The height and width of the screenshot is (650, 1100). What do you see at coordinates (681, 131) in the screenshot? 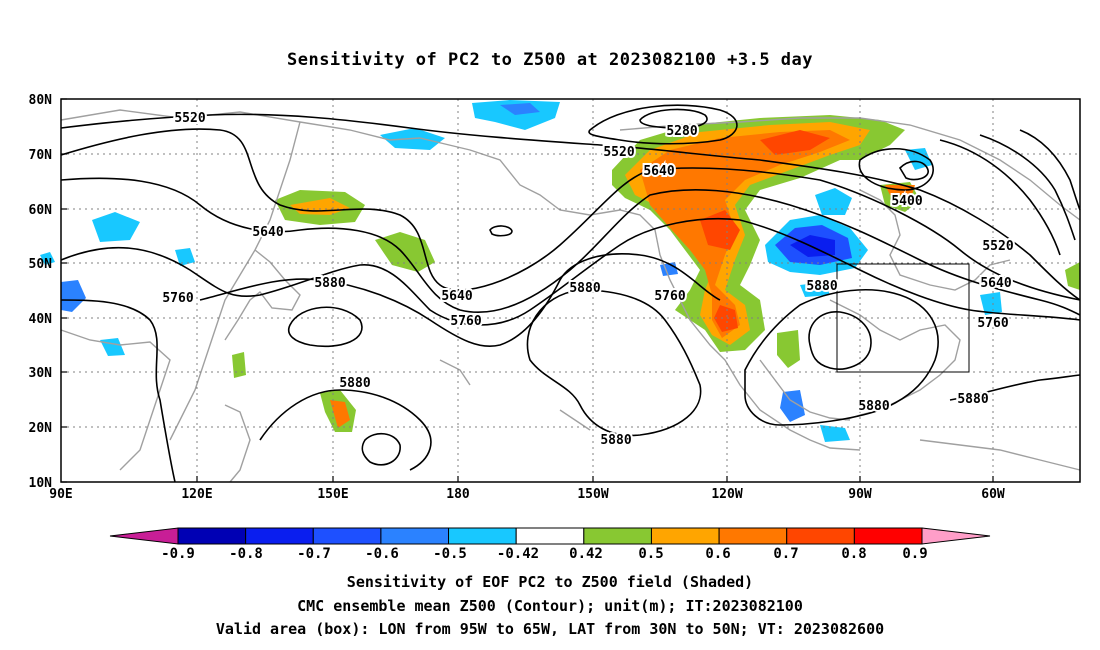
I see `contour-label: 5280` at bounding box center [681, 131].